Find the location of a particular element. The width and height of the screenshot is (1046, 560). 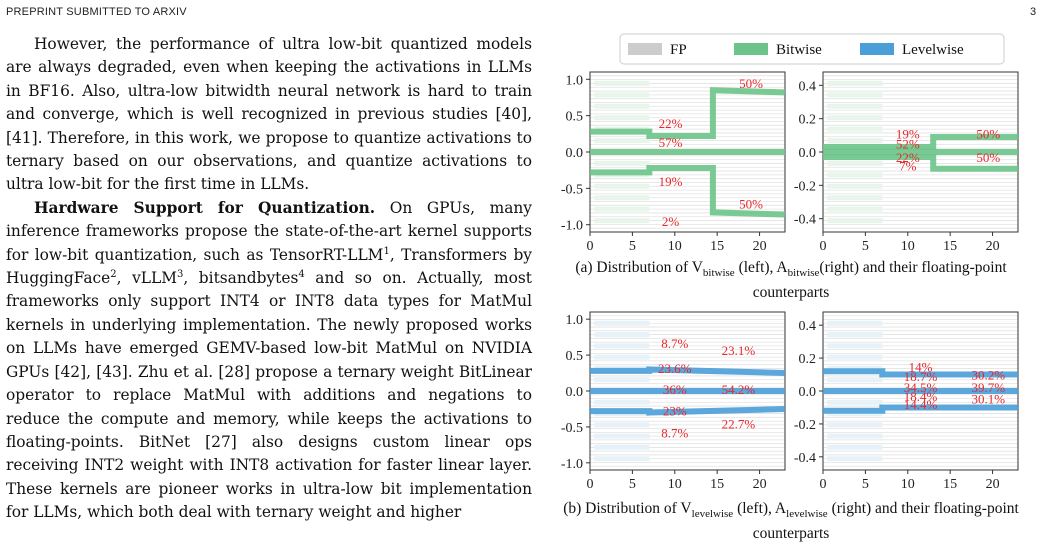

y-tick-label: 1.0 is located at coordinates (575, 80).